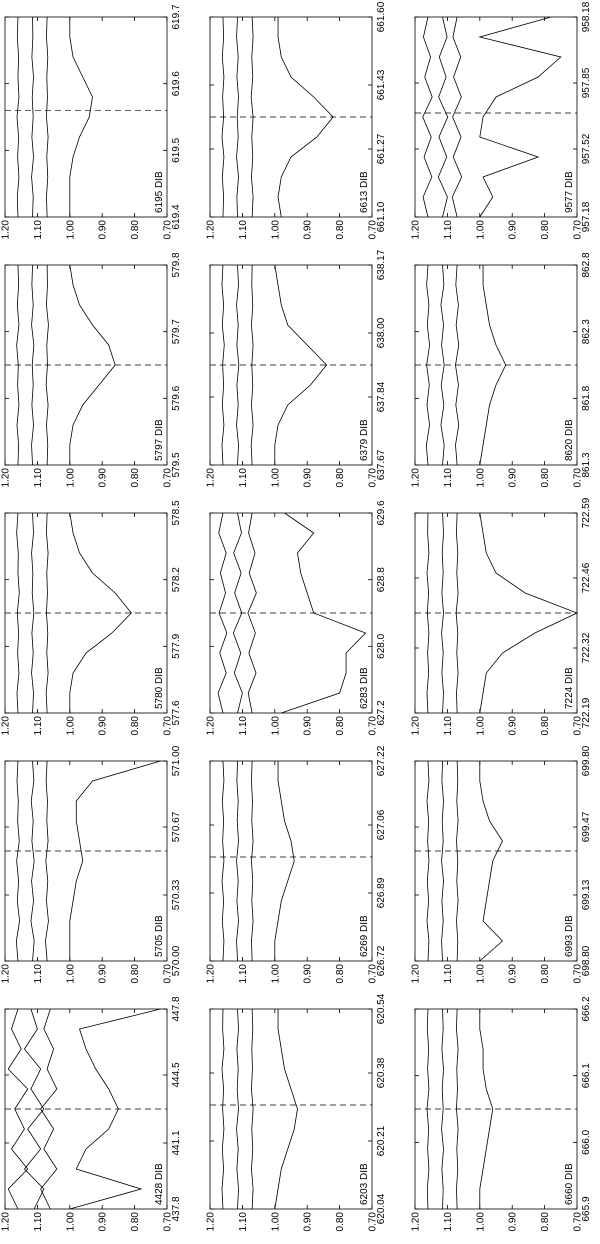 The height and width of the screenshot is (1244, 600). Describe the element at coordinates (586, 712) in the screenshot. I see `x-tick-label: 722.19` at that location.